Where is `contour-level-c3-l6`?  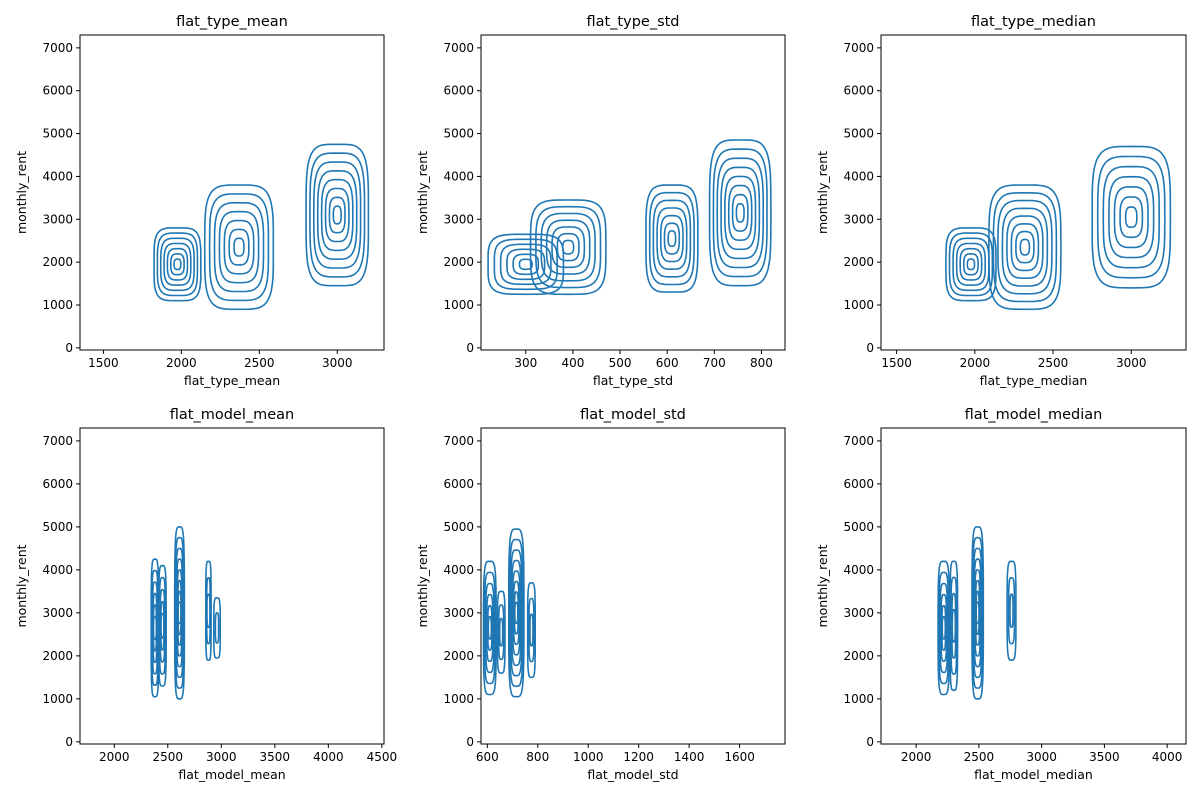
contour-level-c3-l6 is located at coordinates (740, 212).